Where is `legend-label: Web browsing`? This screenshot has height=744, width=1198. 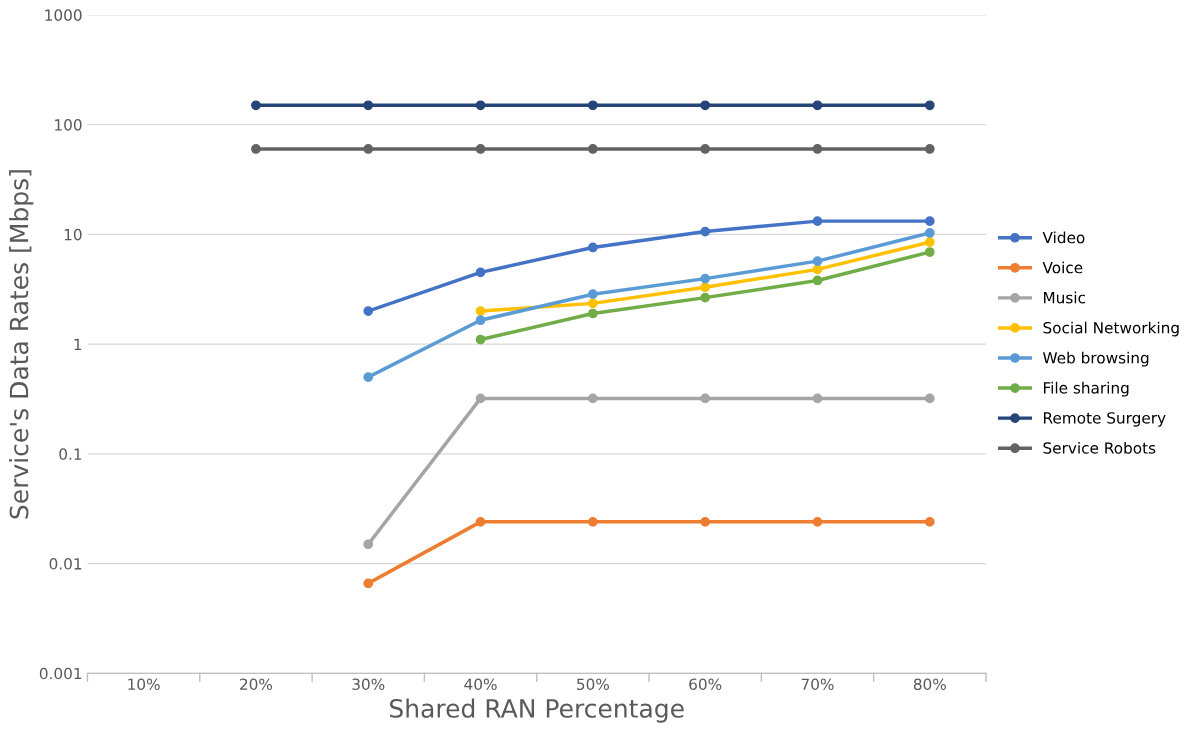 legend-label: Web browsing is located at coordinates (1095, 359).